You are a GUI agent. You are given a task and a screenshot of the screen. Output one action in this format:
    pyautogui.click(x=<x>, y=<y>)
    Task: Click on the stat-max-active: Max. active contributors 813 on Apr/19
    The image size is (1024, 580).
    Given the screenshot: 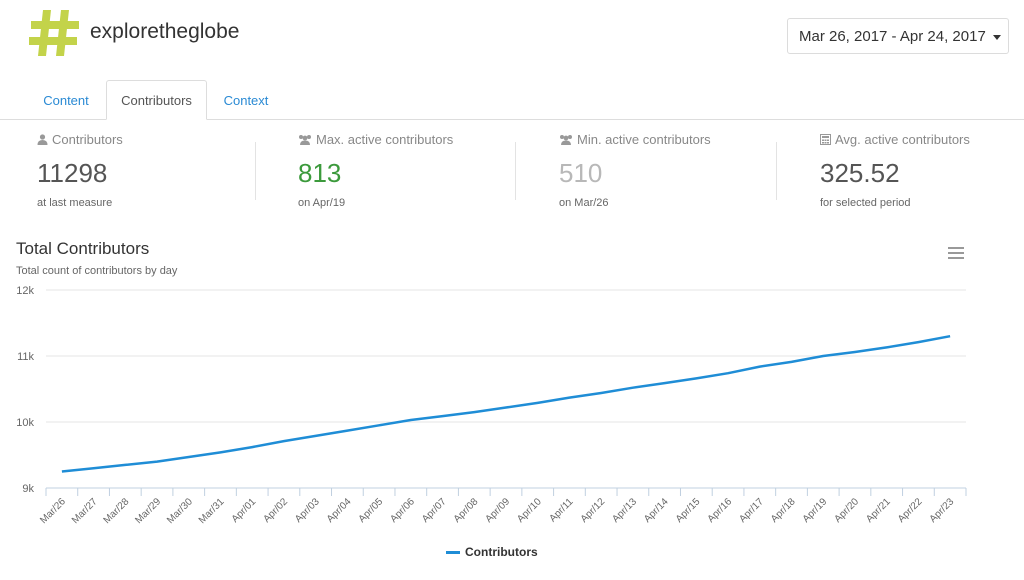 What is the action you would take?
    pyautogui.click(x=418, y=174)
    